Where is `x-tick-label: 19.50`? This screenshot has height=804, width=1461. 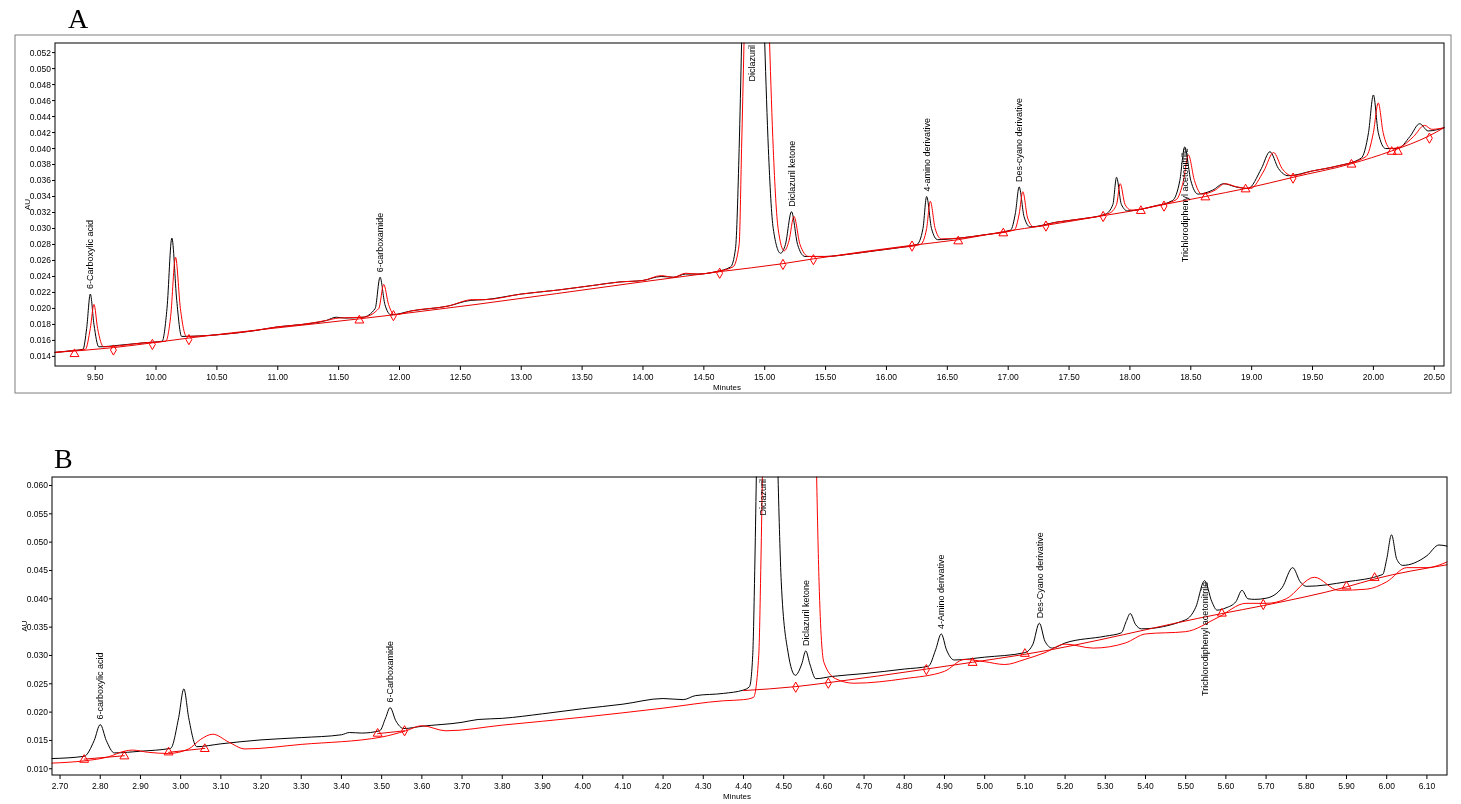 x-tick-label: 19.50 is located at coordinates (1312, 377).